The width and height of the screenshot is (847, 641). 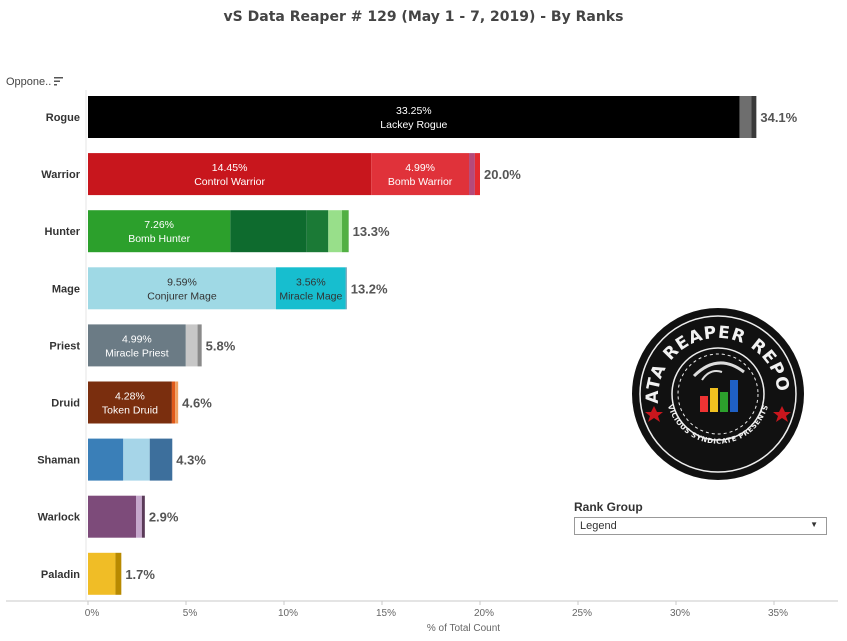 What do you see at coordinates (608, 507) in the screenshot?
I see `rank-group-title: Rank Group` at bounding box center [608, 507].